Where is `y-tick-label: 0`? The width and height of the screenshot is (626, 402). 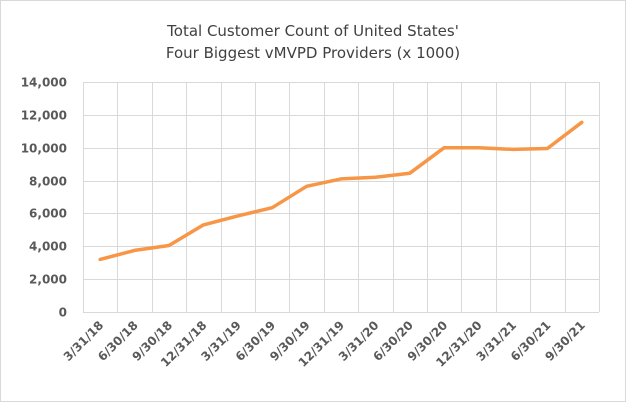 y-tick-label: 0 is located at coordinates (63, 313).